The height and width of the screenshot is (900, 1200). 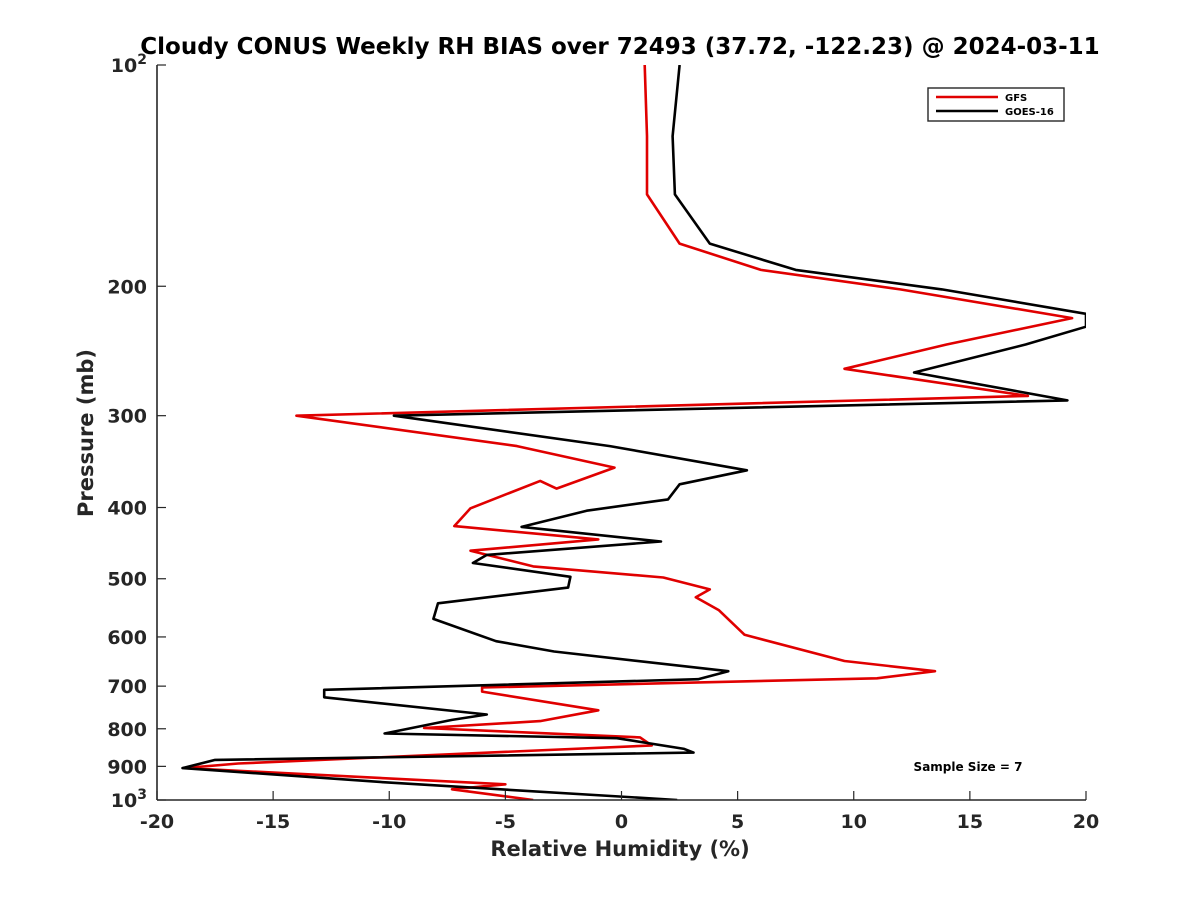 What do you see at coordinates (970, 822) in the screenshot?
I see `x-tick-label: 15` at bounding box center [970, 822].